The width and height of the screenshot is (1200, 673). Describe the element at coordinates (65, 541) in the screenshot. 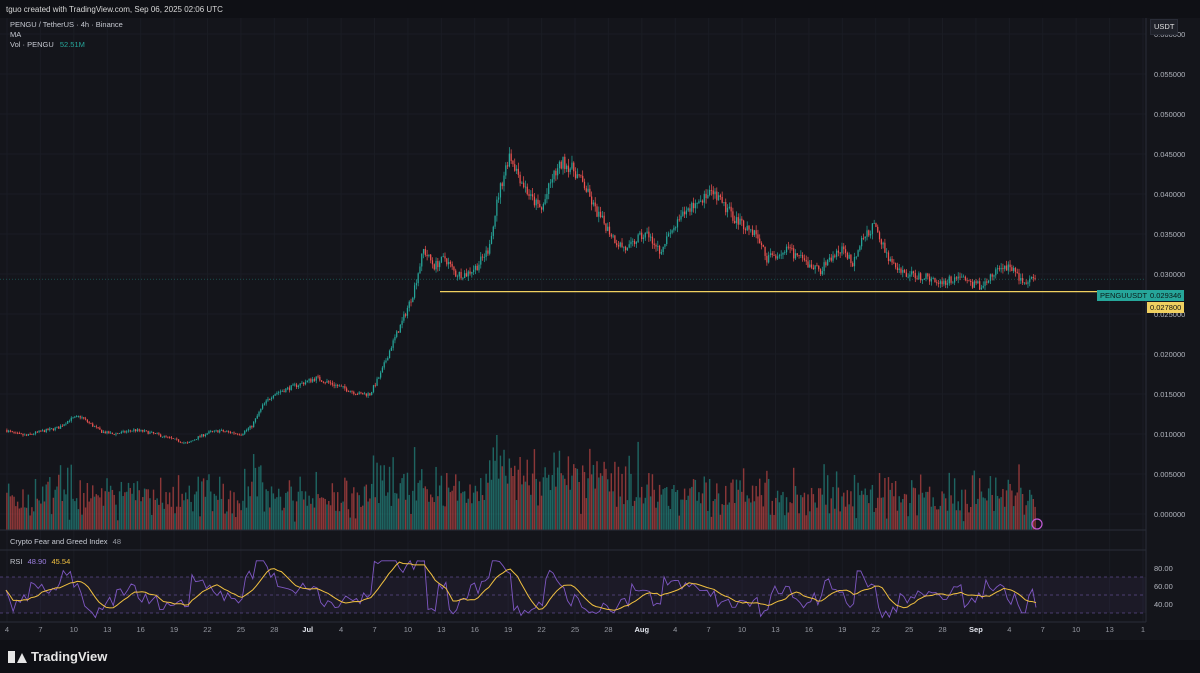

I see `legend-fng: Crypto Fear and Greed Index 48` at that location.